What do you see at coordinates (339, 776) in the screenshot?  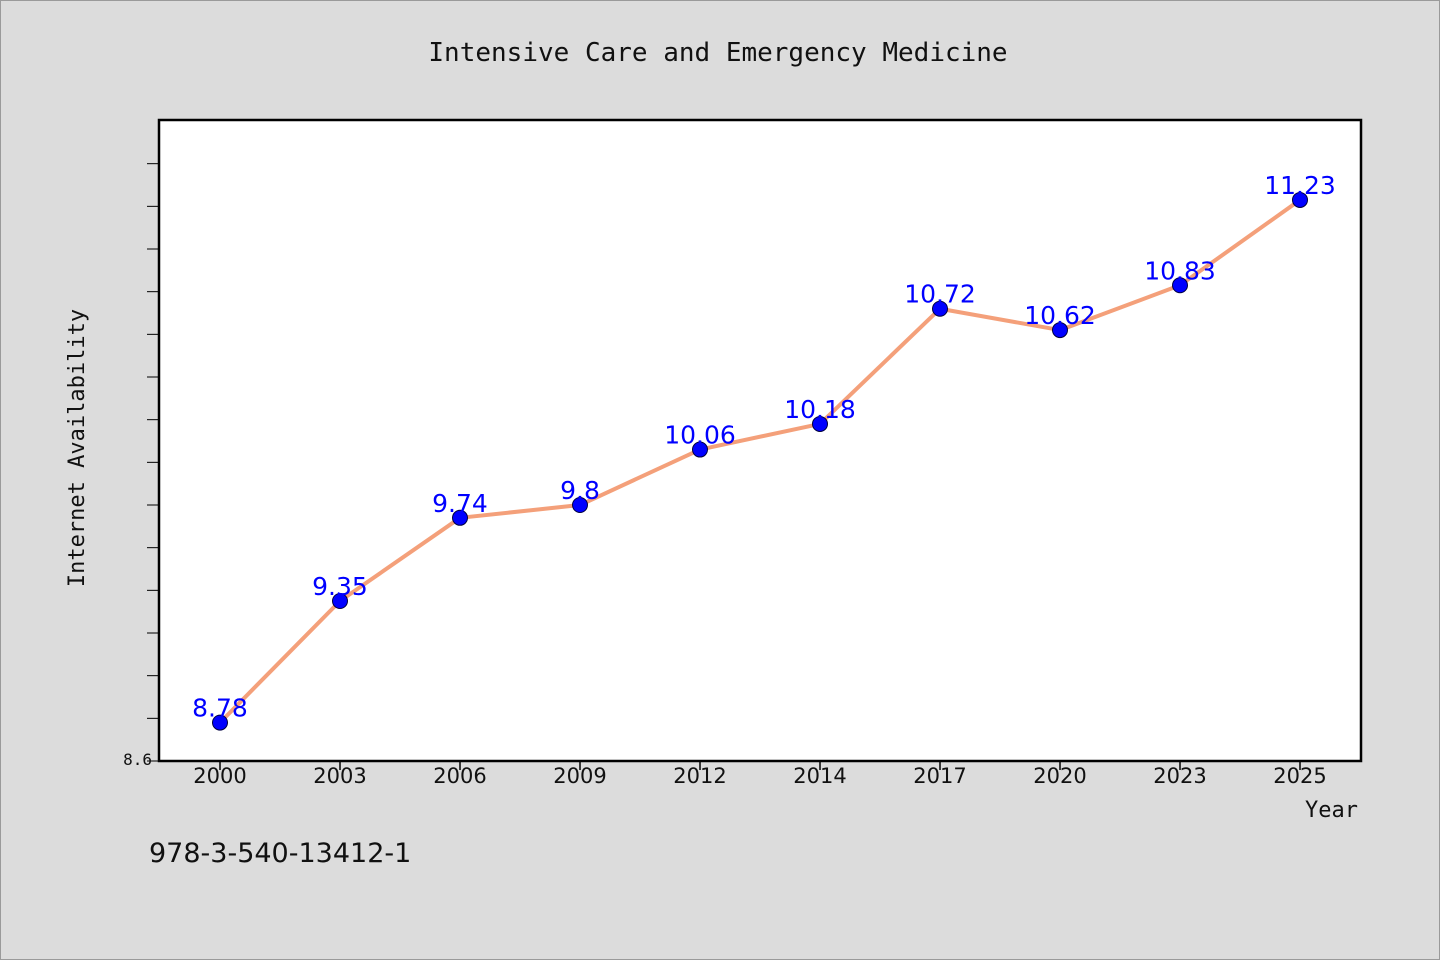 I see `x-tick-label: 2003` at bounding box center [339, 776].